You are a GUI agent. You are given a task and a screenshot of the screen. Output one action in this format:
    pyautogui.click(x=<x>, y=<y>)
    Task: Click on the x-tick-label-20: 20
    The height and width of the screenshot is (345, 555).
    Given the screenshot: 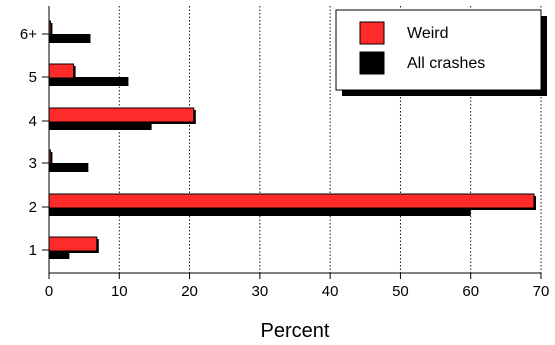 What is the action you would take?
    pyautogui.click(x=189, y=291)
    